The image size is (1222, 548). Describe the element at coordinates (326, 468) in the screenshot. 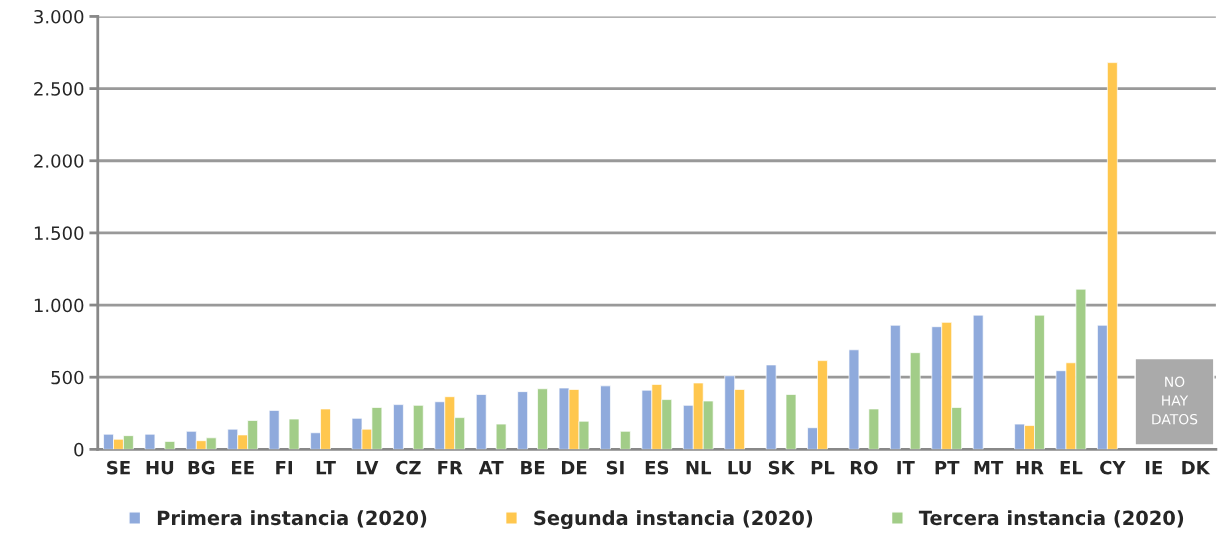

I see `x-tick-label: LT` at that location.